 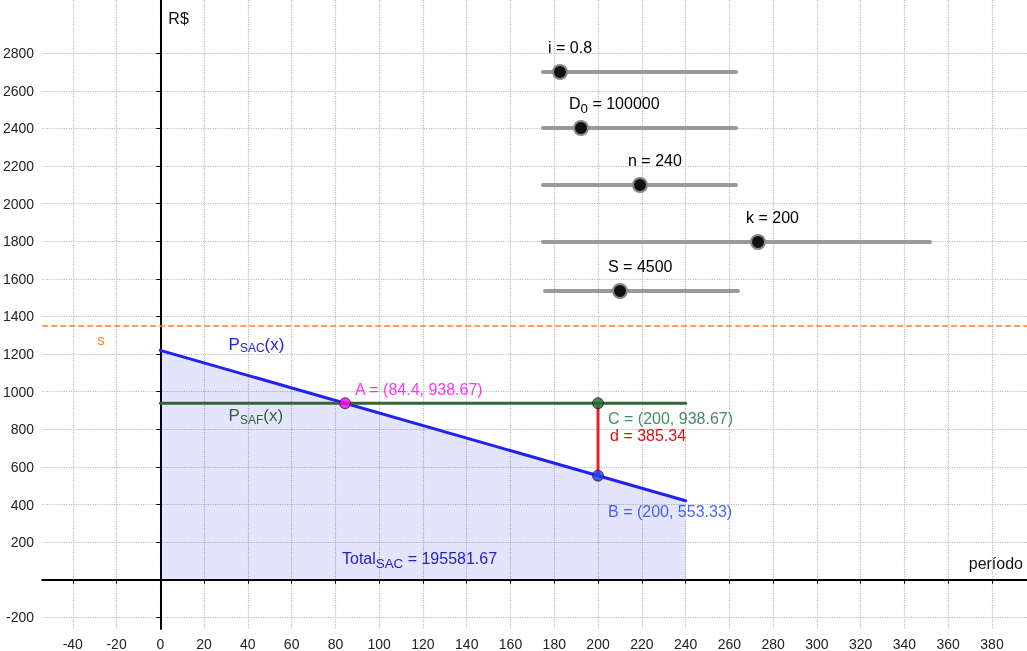 What do you see at coordinates (18, 391) in the screenshot?
I see `y-tick-label: 1000` at bounding box center [18, 391].